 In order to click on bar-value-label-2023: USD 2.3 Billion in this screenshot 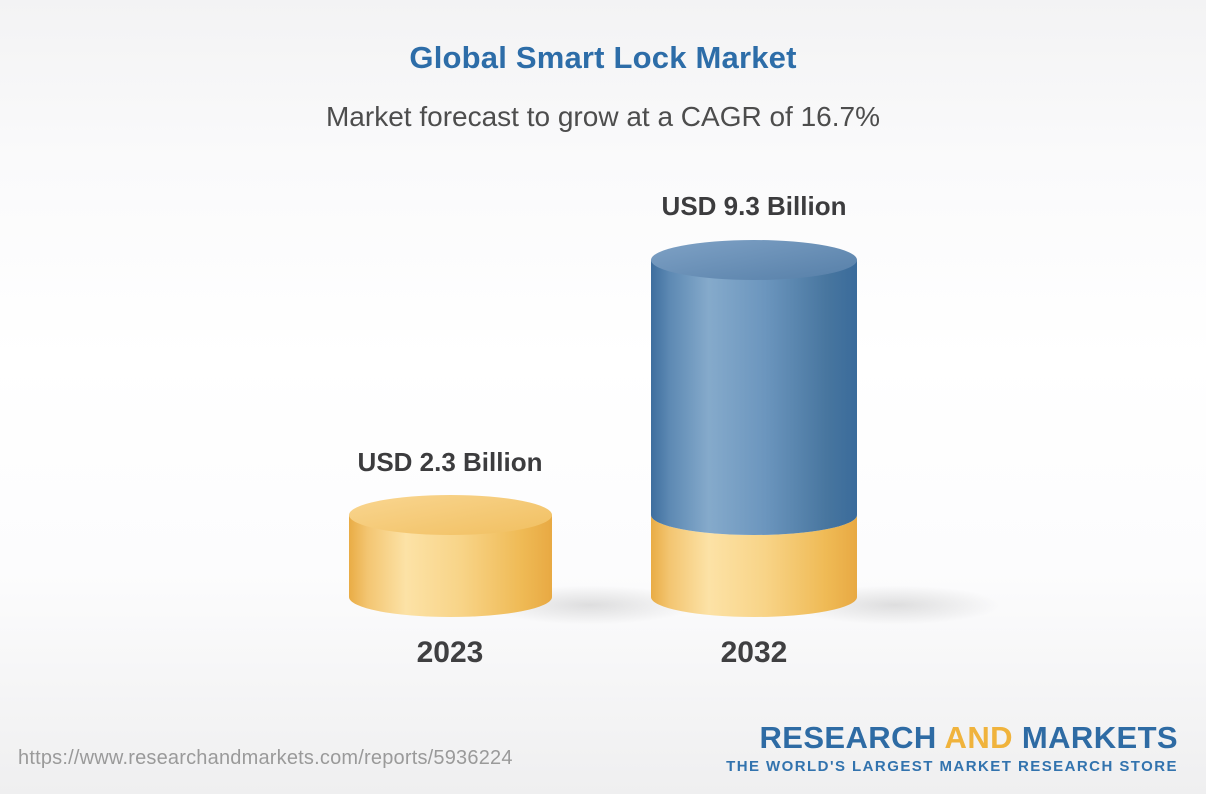, I will do `click(450, 462)`.